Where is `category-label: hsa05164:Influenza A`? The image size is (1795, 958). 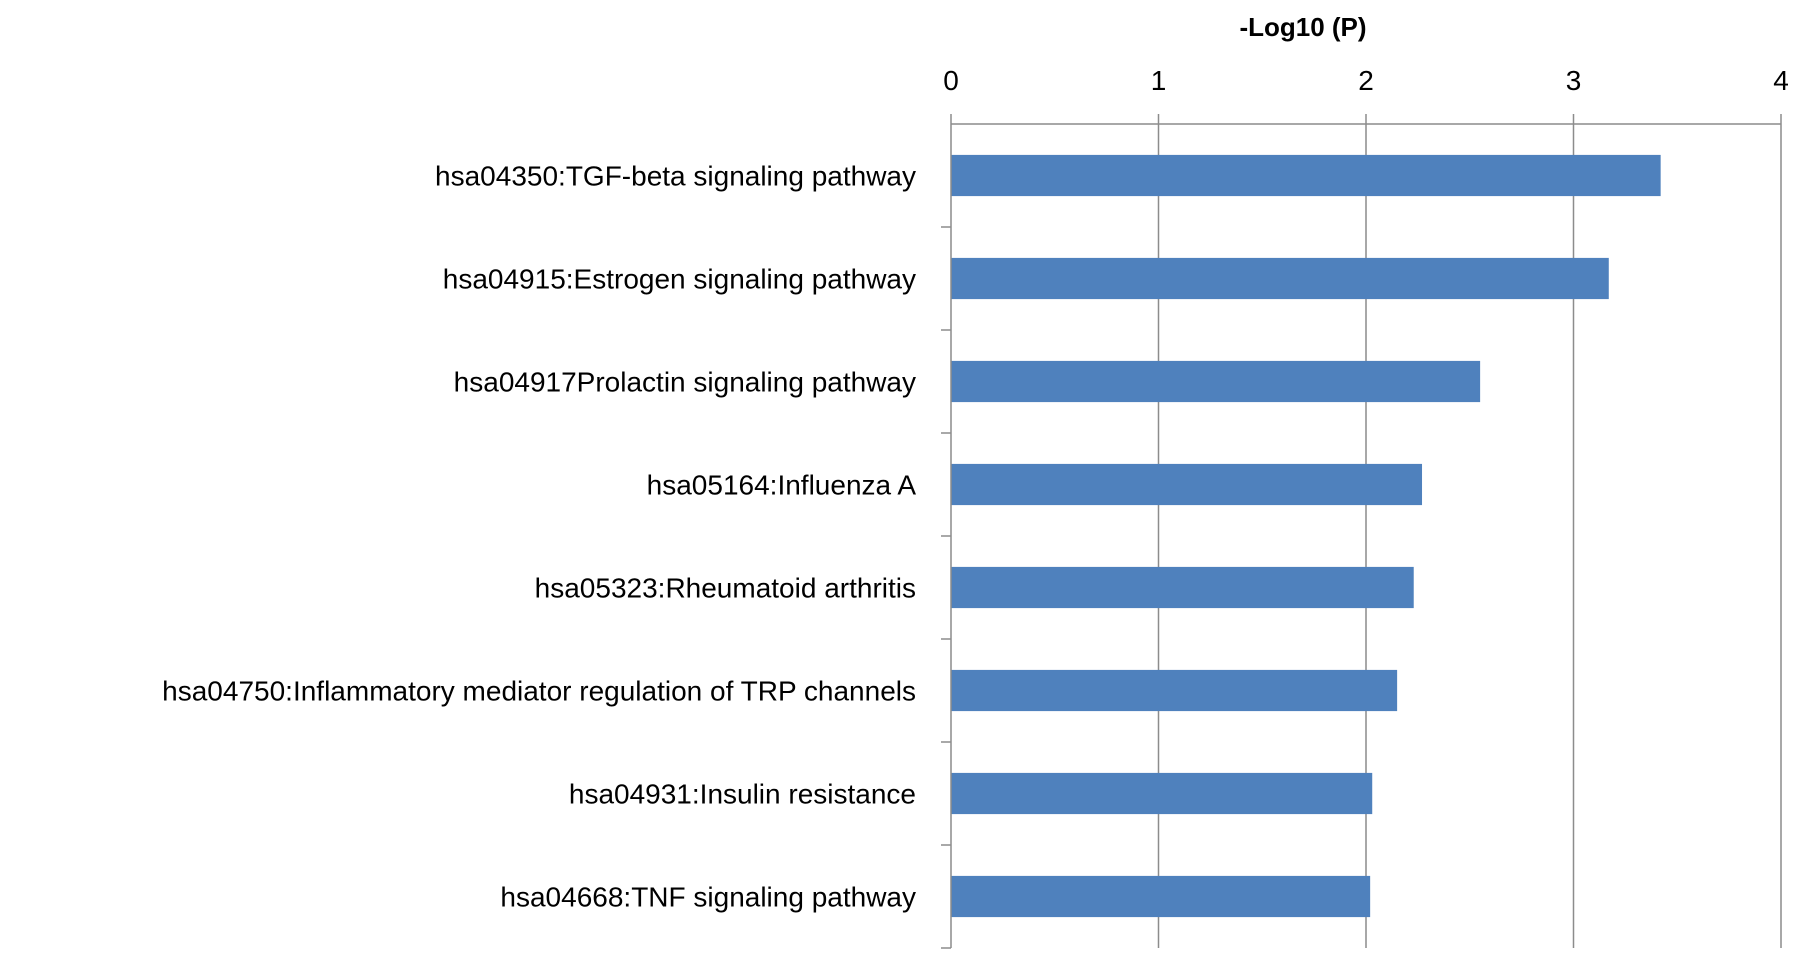 category-label: hsa05164:Influenza A is located at coordinates (782, 485).